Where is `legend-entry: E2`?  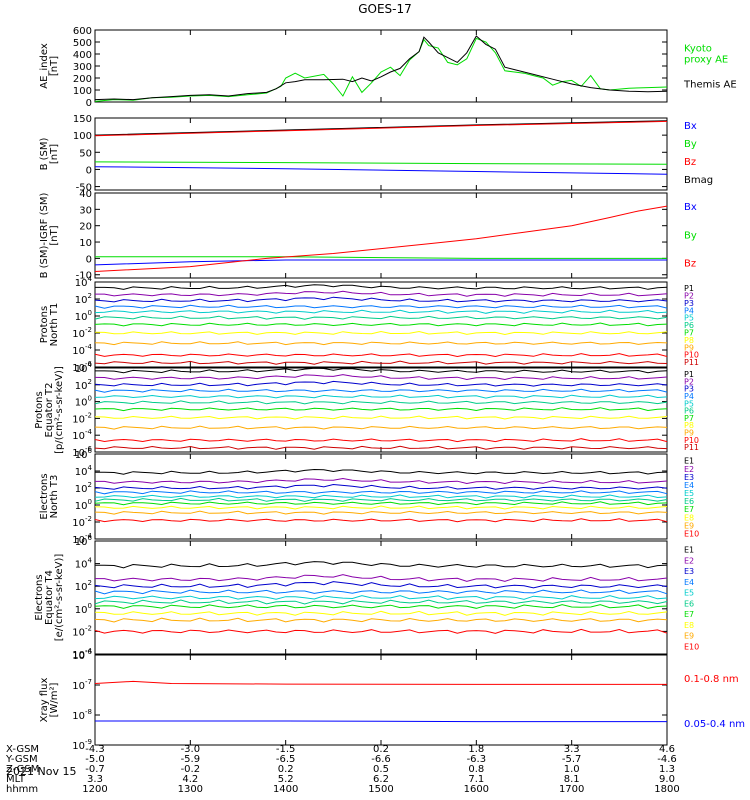 legend-entry: E2 is located at coordinates (689, 560).